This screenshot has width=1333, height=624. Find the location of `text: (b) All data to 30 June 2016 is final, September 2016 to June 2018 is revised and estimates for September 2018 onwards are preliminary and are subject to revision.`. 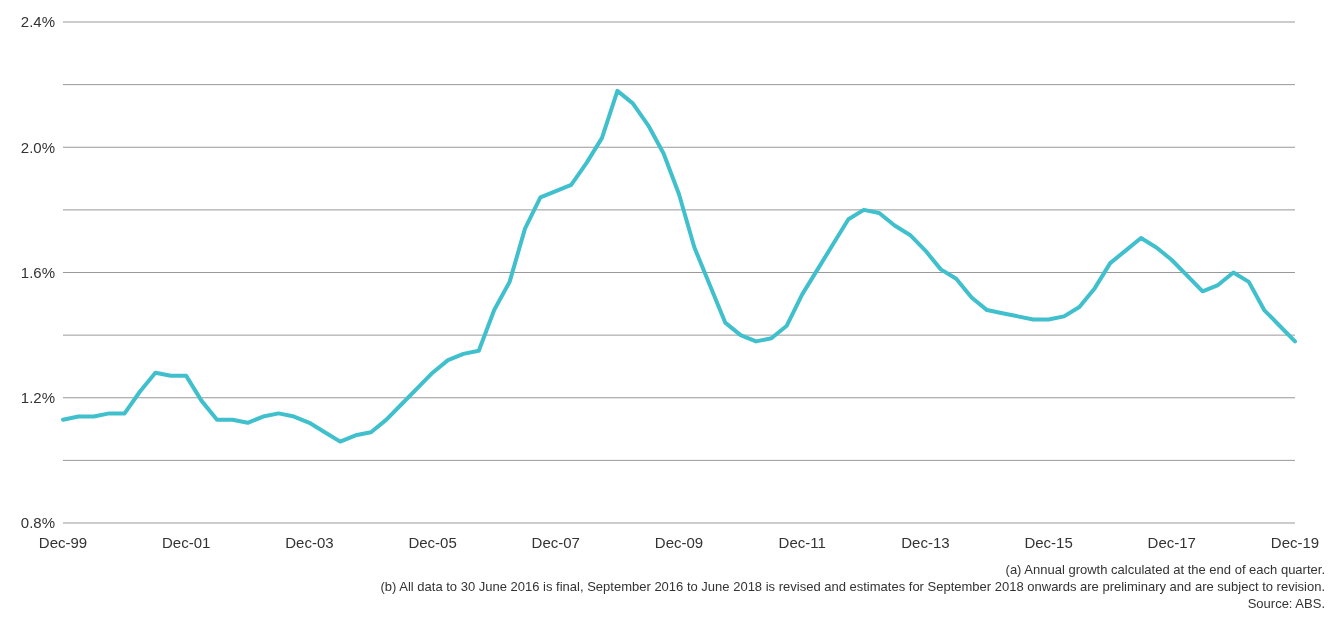

text: (b) All data to 30 June 2016 is final, September 2016 to June 2018 is revised and estimates for September 2018 onwards are preliminary and are subject to revision. is located at coordinates (852, 586).